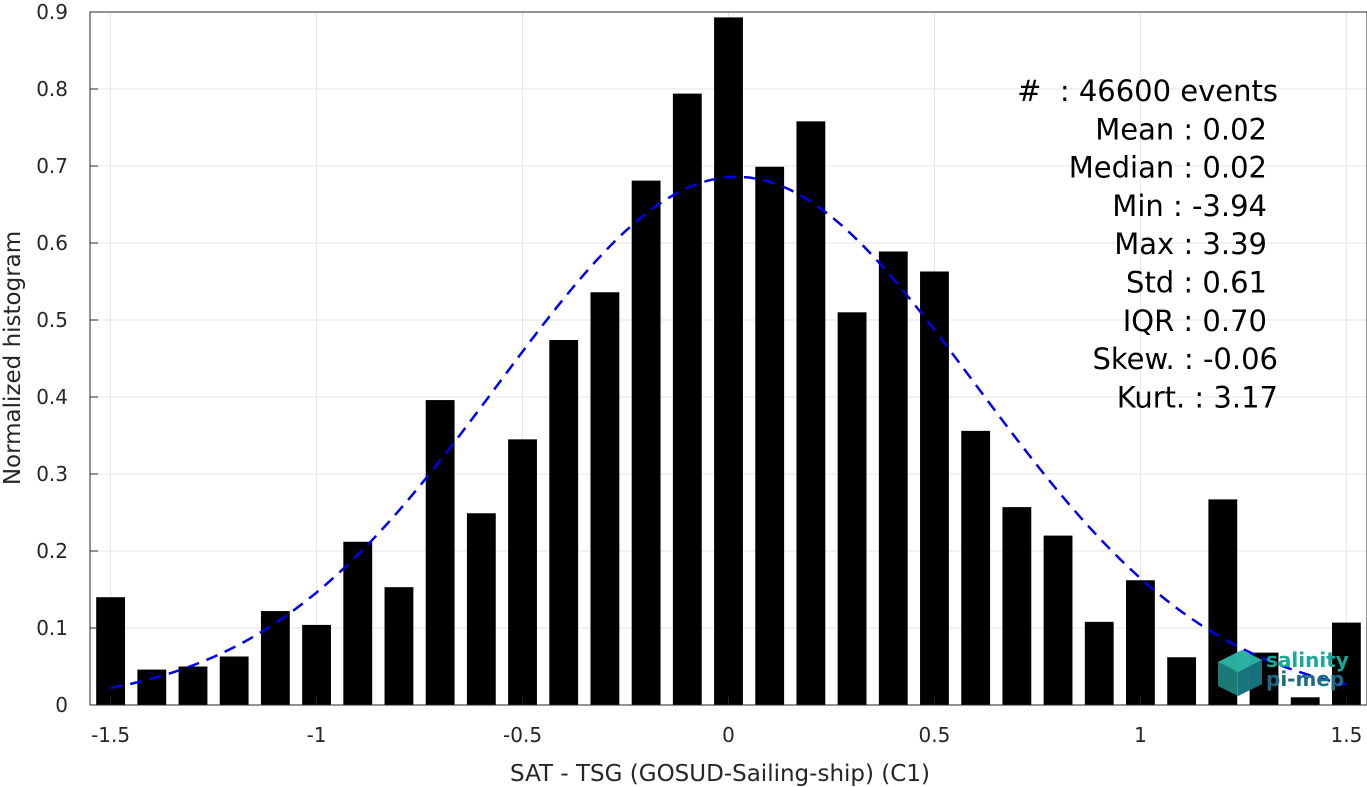  What do you see at coordinates (67, 358) in the screenshot?
I see `y-axis-ticks: 0 0.1 0.2 0.3 0.4 0.5 0.6 0.7 0.8 0.9` at bounding box center [67, 358].